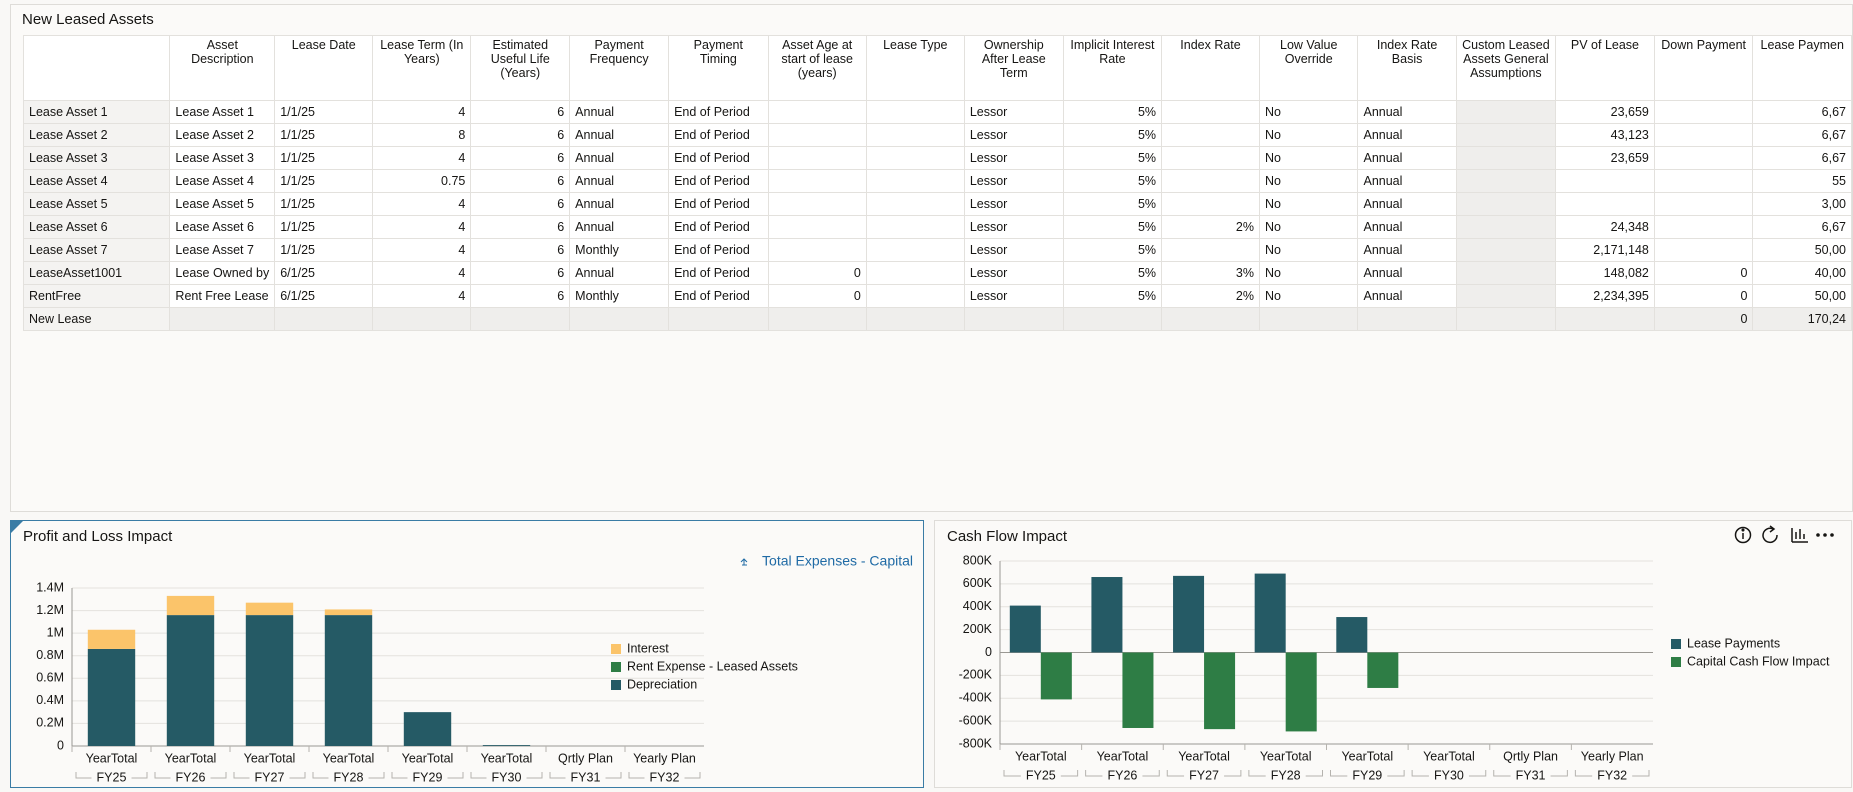 This screenshot has width=1853, height=792. What do you see at coordinates (1605, 273) in the screenshot?
I see `table-cell: 148,082` at bounding box center [1605, 273].